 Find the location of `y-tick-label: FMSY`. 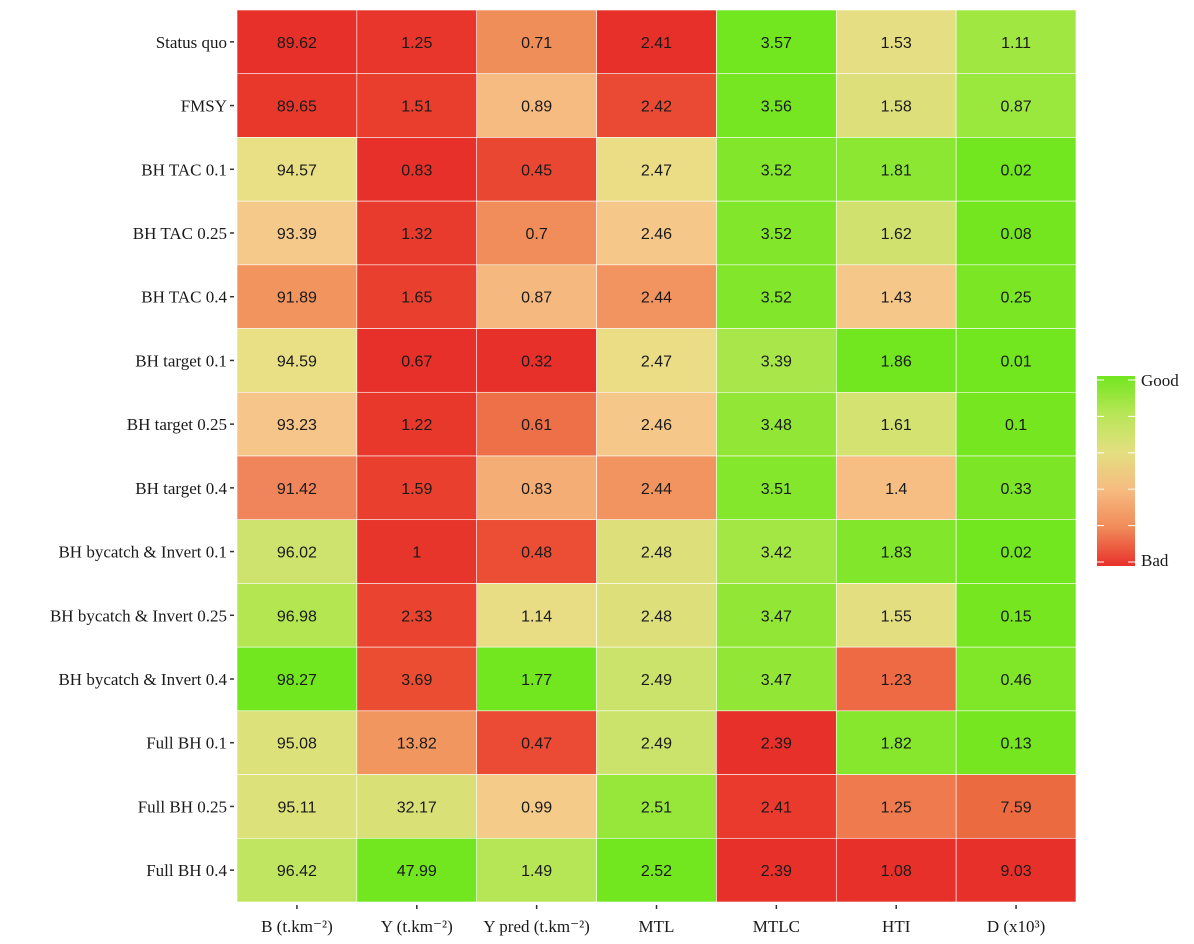

y-tick-label: FMSY is located at coordinates (204, 106).